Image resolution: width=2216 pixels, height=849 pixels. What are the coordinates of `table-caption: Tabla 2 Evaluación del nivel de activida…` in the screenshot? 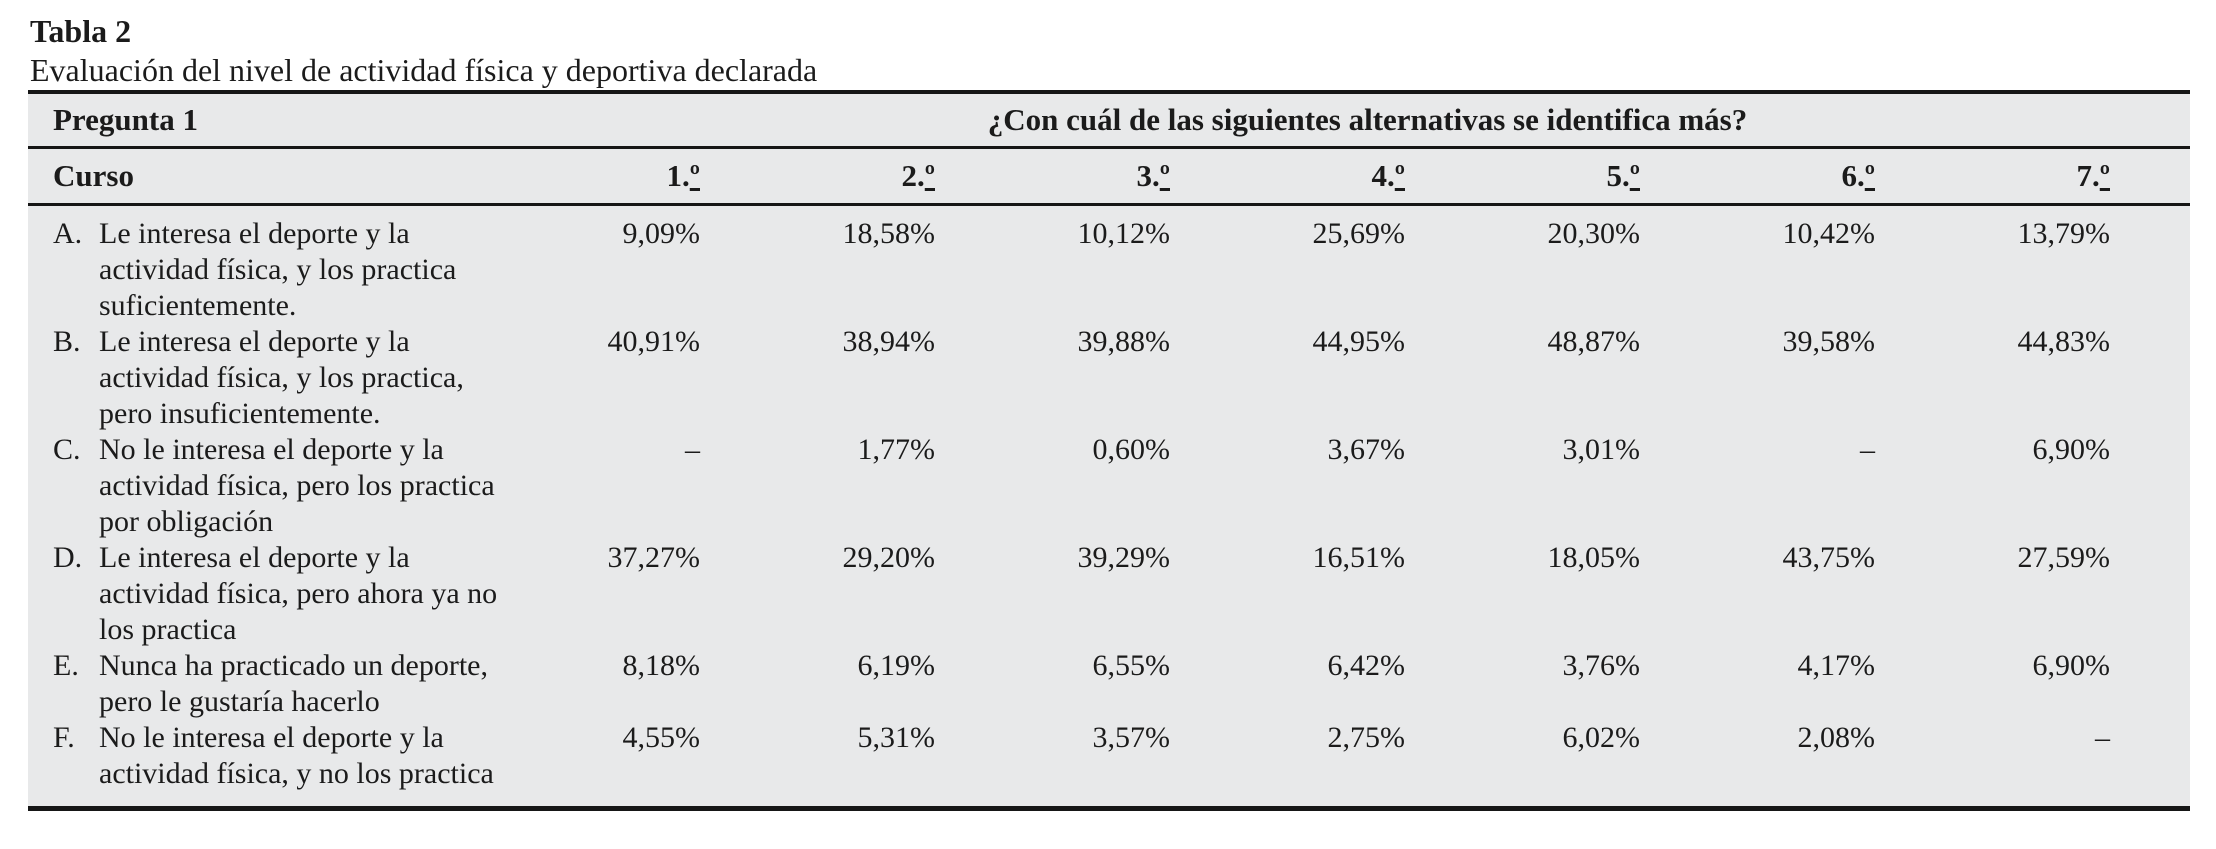 It's located at (1123, 51).